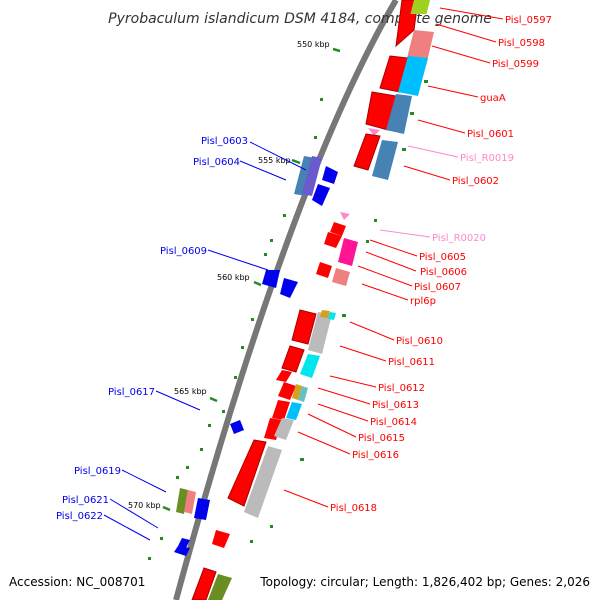  I want to click on gene-label: Pisl_0599, so click(515, 64).